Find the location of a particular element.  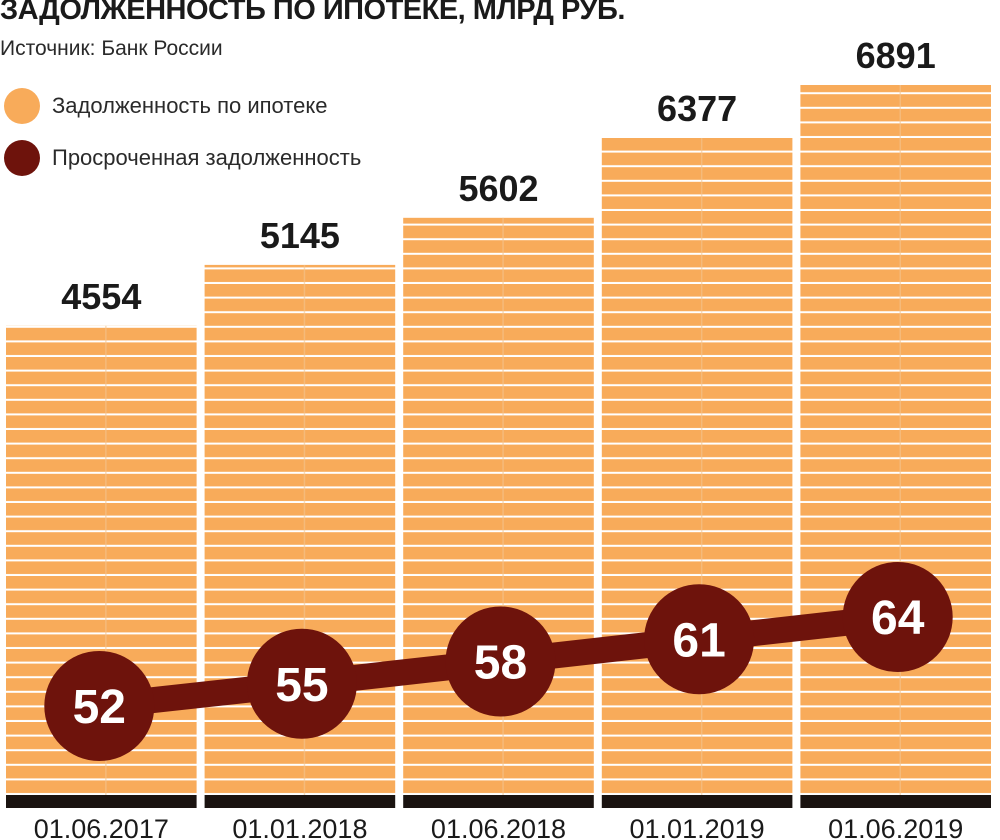

legend-item-overdue-debt: Просроченная задолженность is located at coordinates (182, 158).